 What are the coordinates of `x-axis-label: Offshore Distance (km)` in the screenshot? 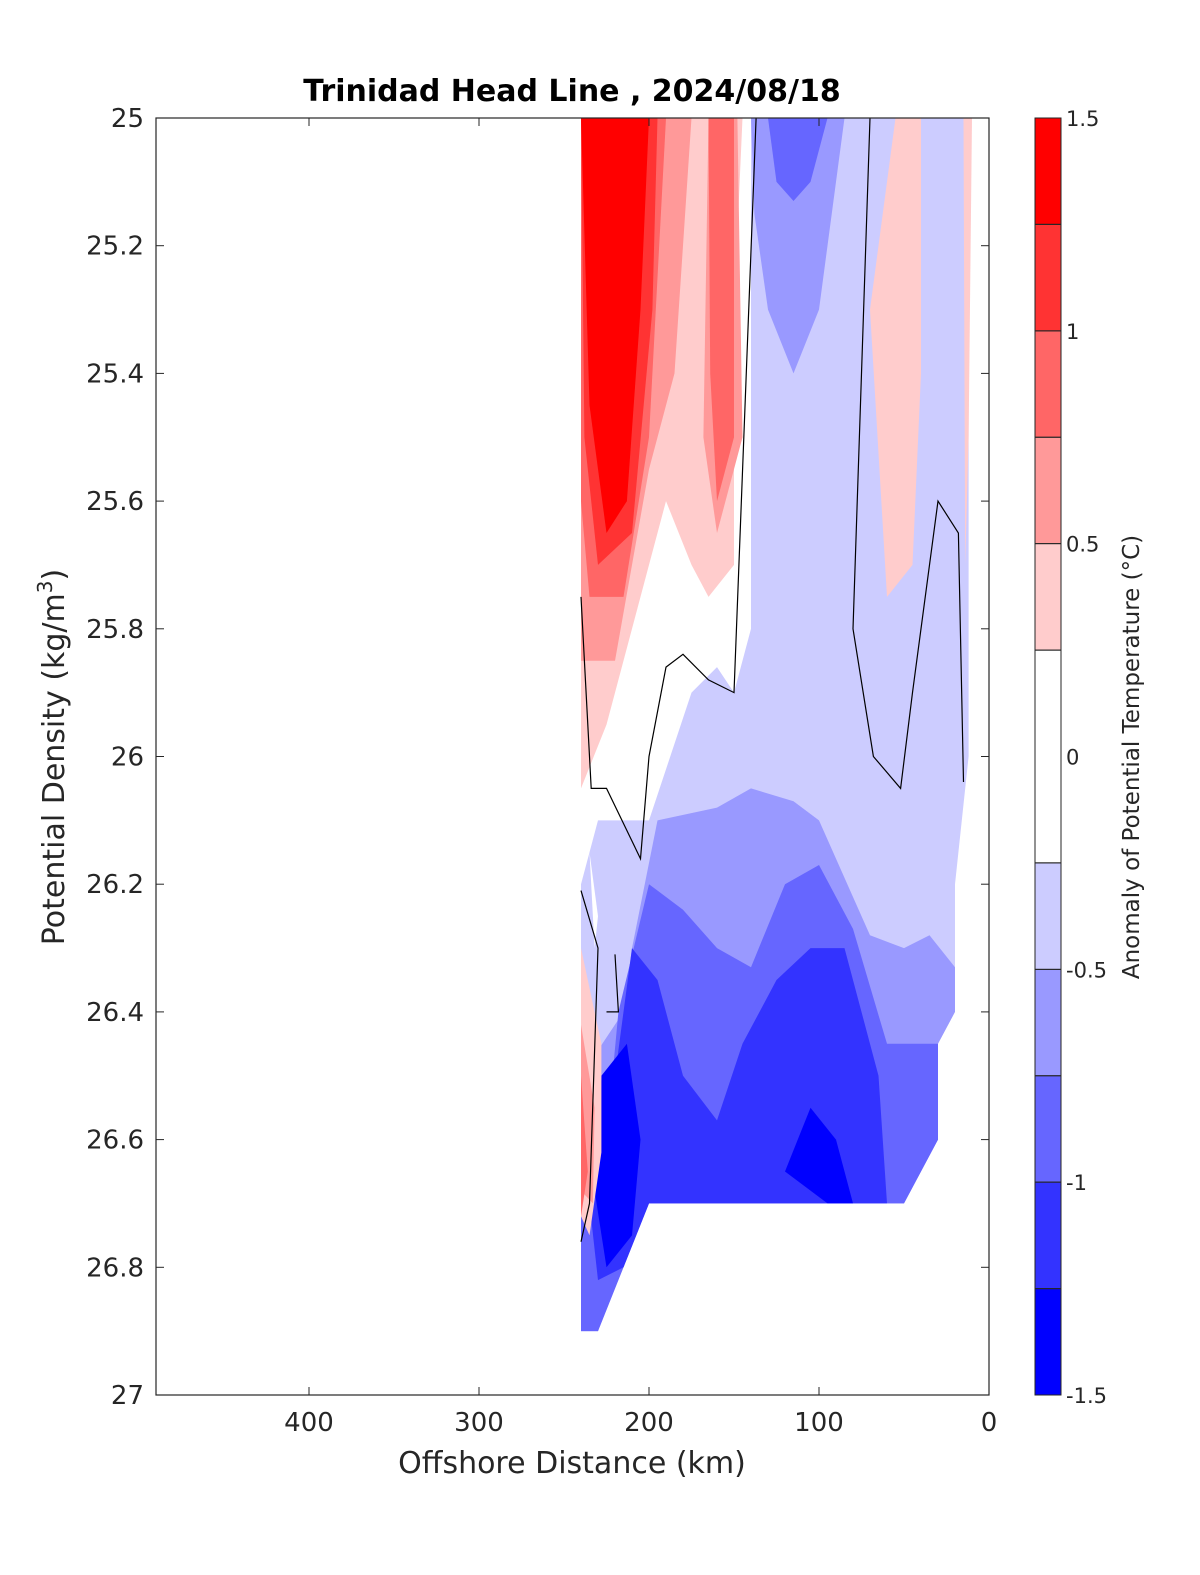 It's located at (572, 1463).